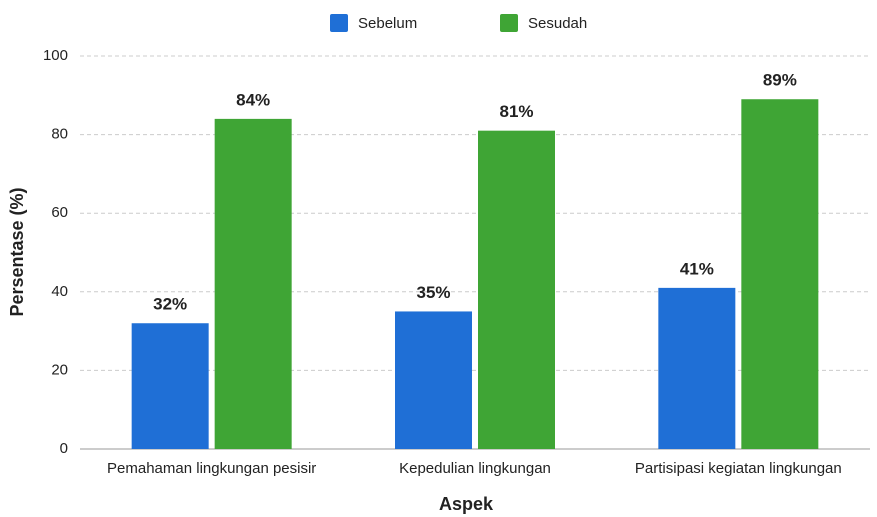  I want to click on value-label: 81%, so click(516, 111).